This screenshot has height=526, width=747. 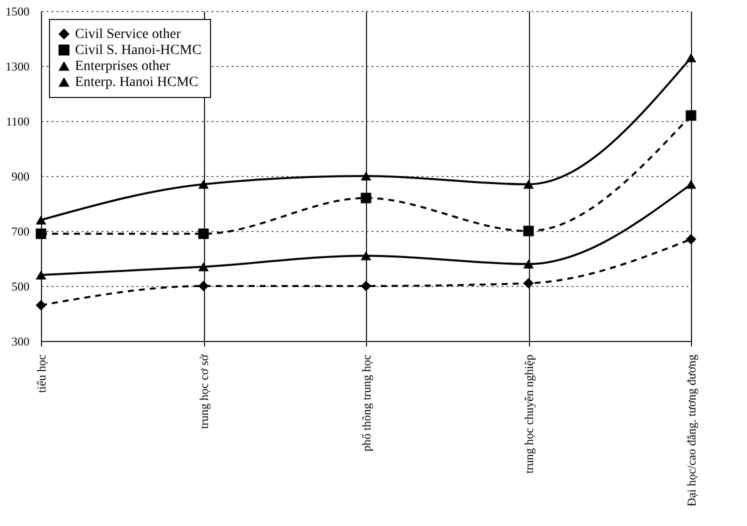 What do you see at coordinates (128, 34) in the screenshot?
I see `legend-label: Civil Service other` at bounding box center [128, 34].